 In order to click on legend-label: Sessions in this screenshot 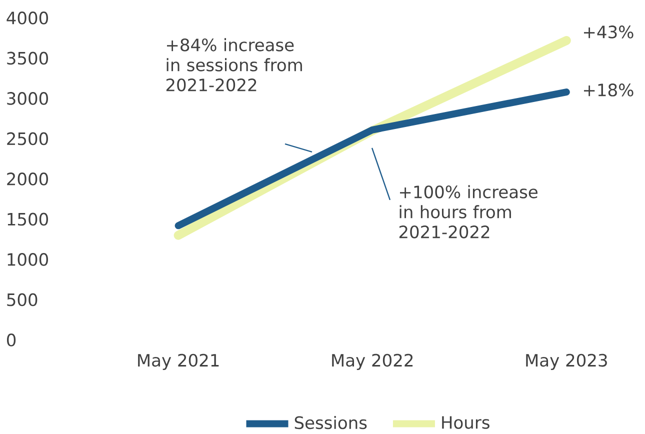, I will do `click(330, 423)`.